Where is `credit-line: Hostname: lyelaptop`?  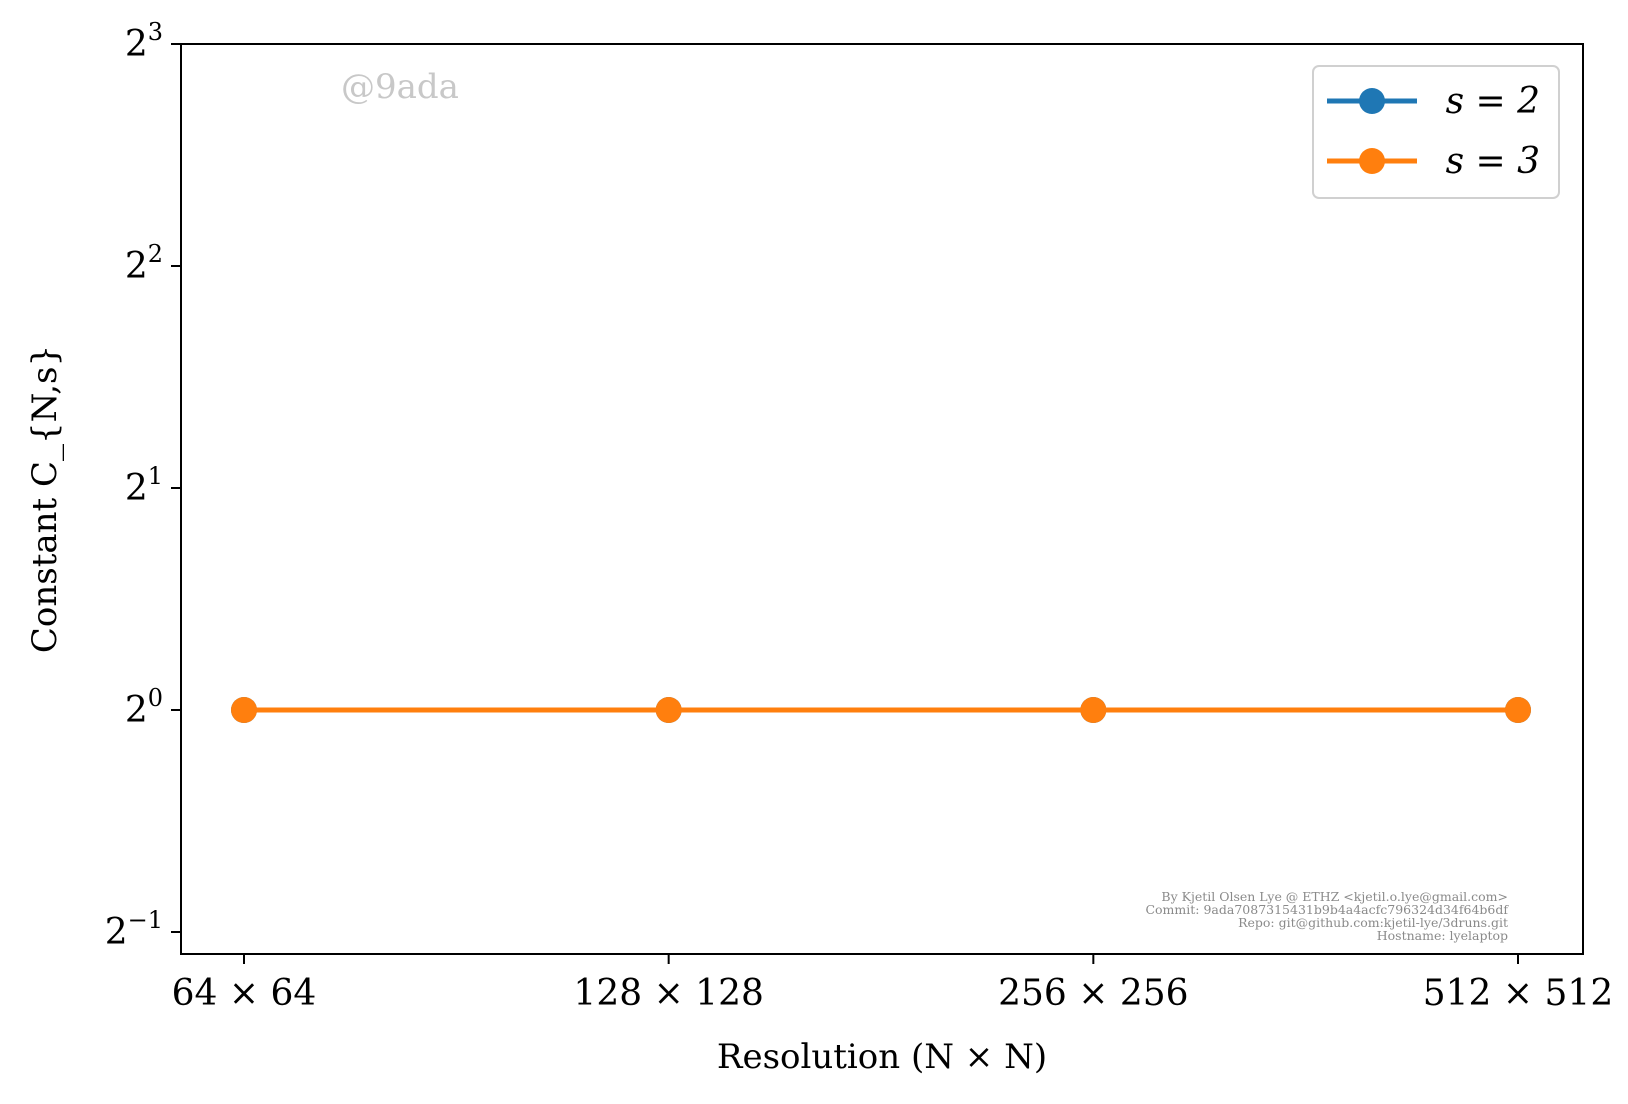 credit-line: Hostname: lyelaptop is located at coordinates (1442, 935).